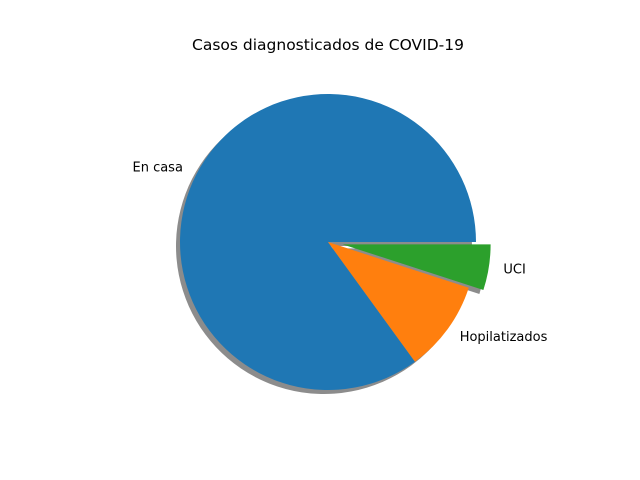  What do you see at coordinates (514, 269) in the screenshot?
I see `slice-label-uci: UCI` at bounding box center [514, 269].